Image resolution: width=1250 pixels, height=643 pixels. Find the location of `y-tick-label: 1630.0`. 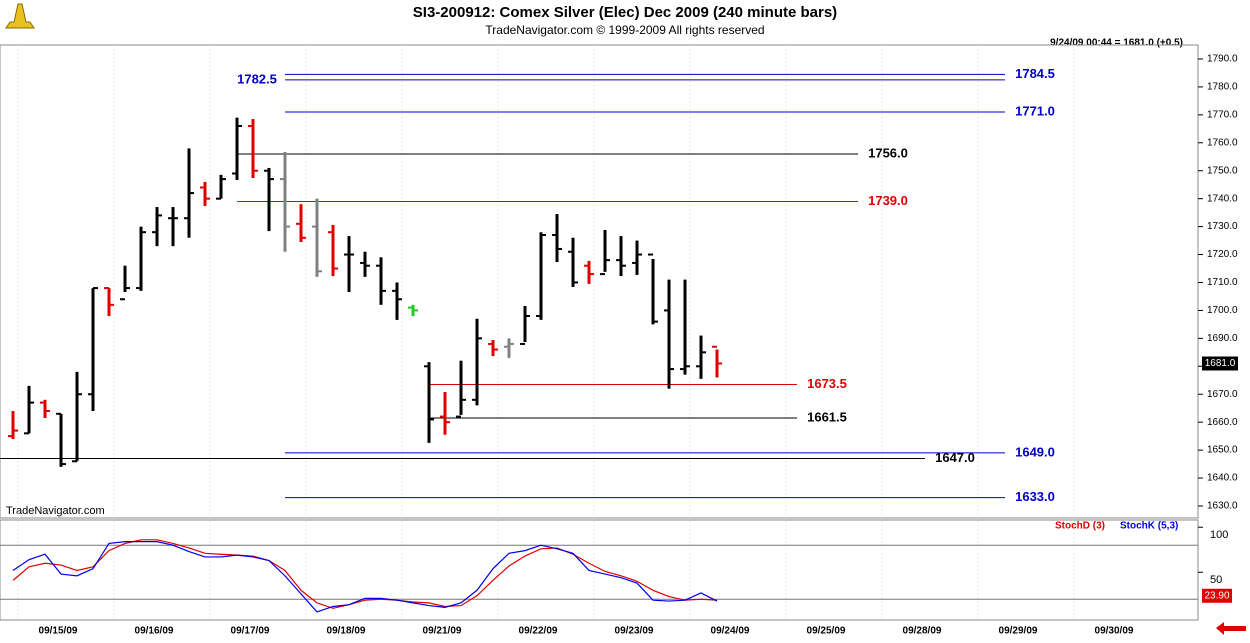

y-tick-label: 1630.0 is located at coordinates (1222, 506).